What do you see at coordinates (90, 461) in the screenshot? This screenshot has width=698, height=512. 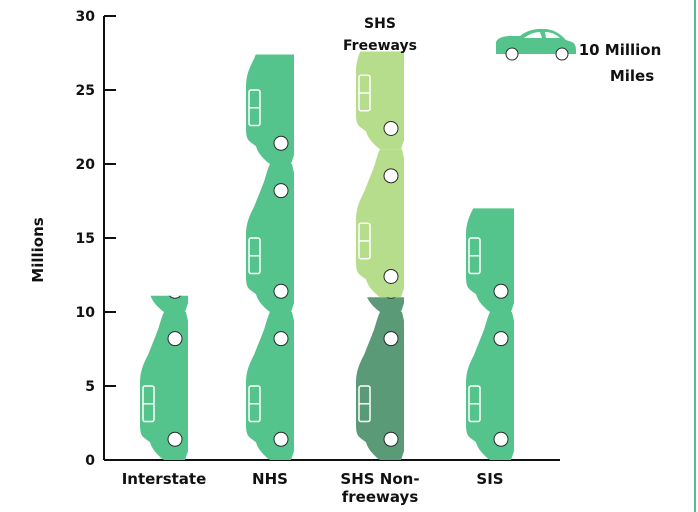 I see `y-tick-label: 0` at bounding box center [90, 461].